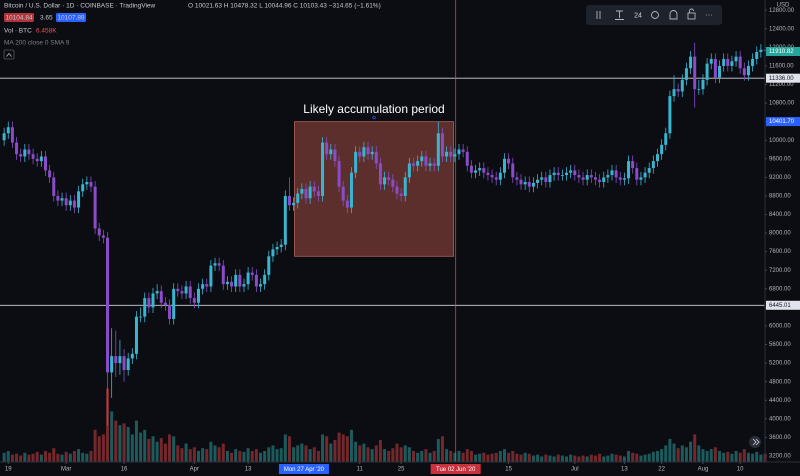 The width and height of the screenshot is (800, 476). I want to click on scroll-button, so click(755, 442).